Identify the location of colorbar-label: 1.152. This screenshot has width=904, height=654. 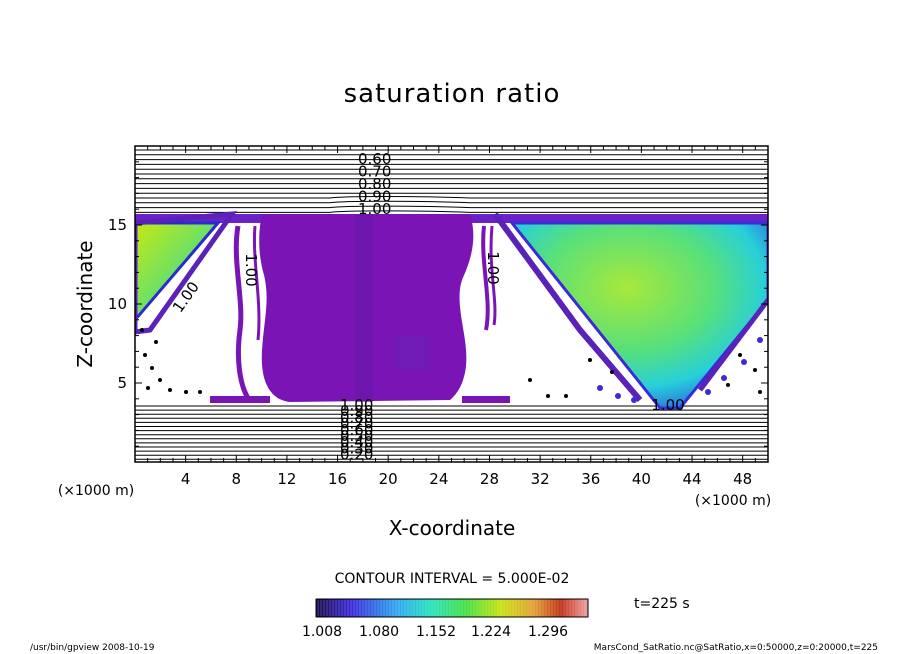
(436, 632).